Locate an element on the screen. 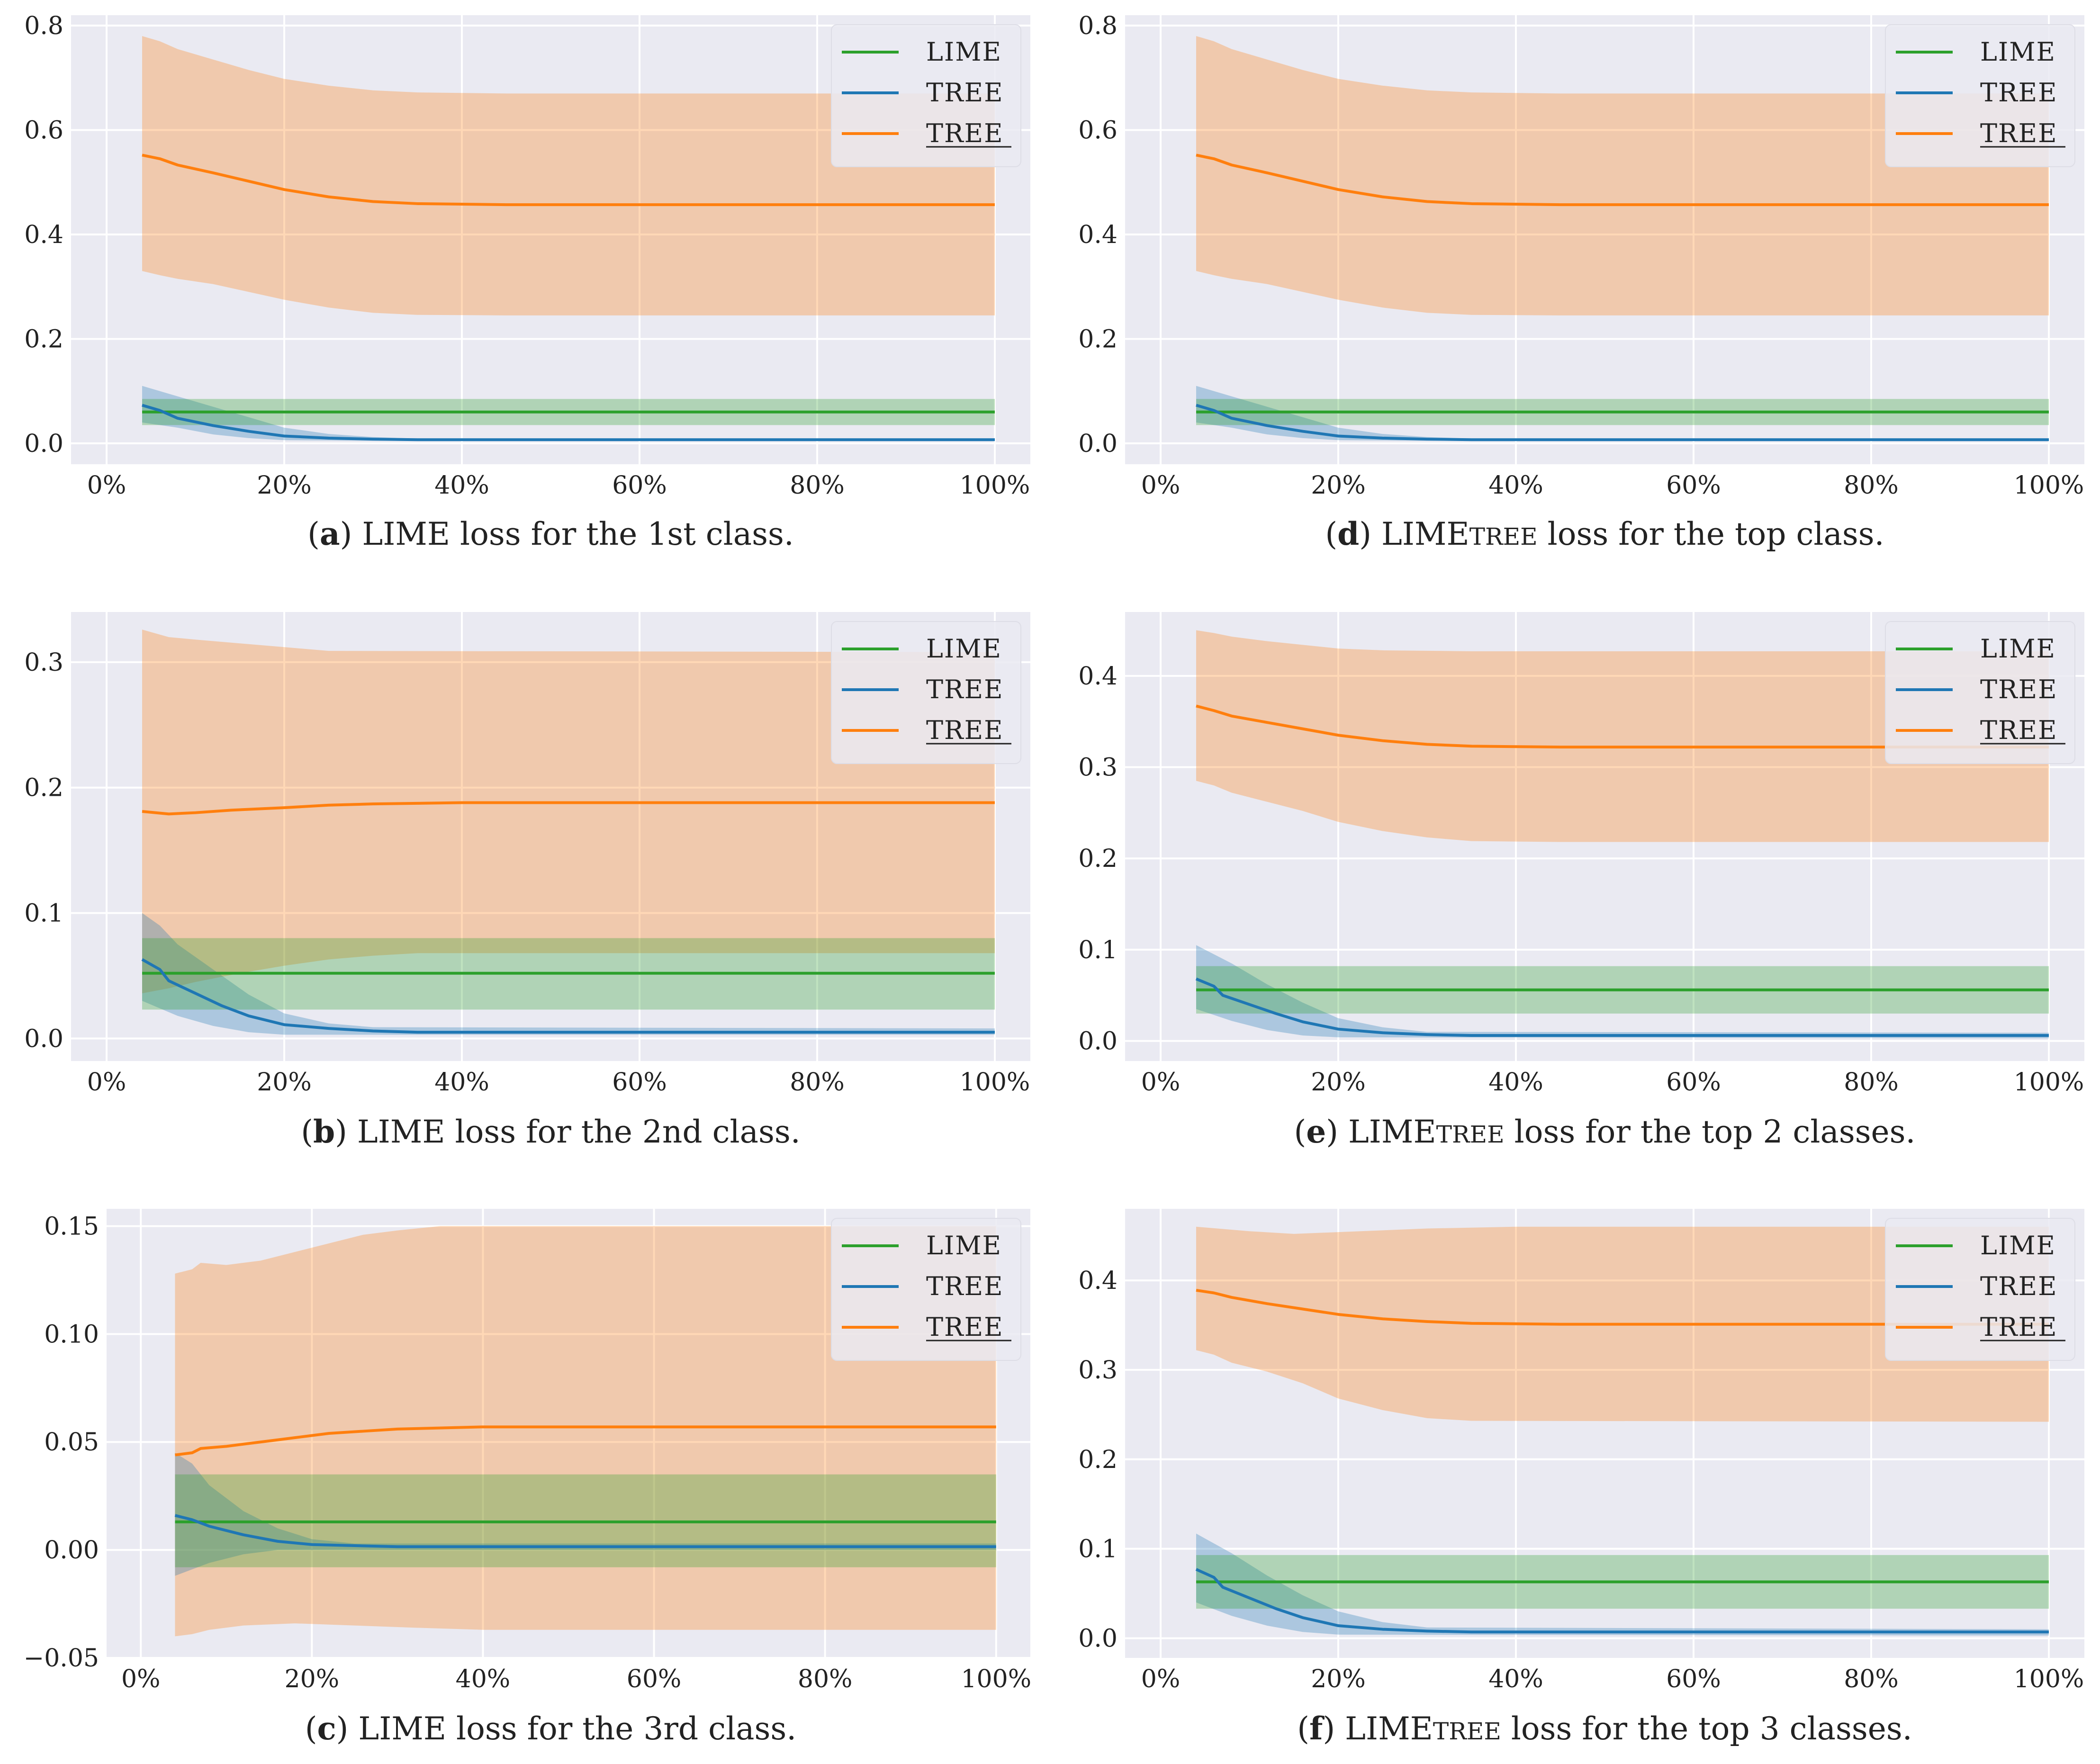  caption-c: (c) LIME loss for the 3rd class. is located at coordinates (551, 1728).